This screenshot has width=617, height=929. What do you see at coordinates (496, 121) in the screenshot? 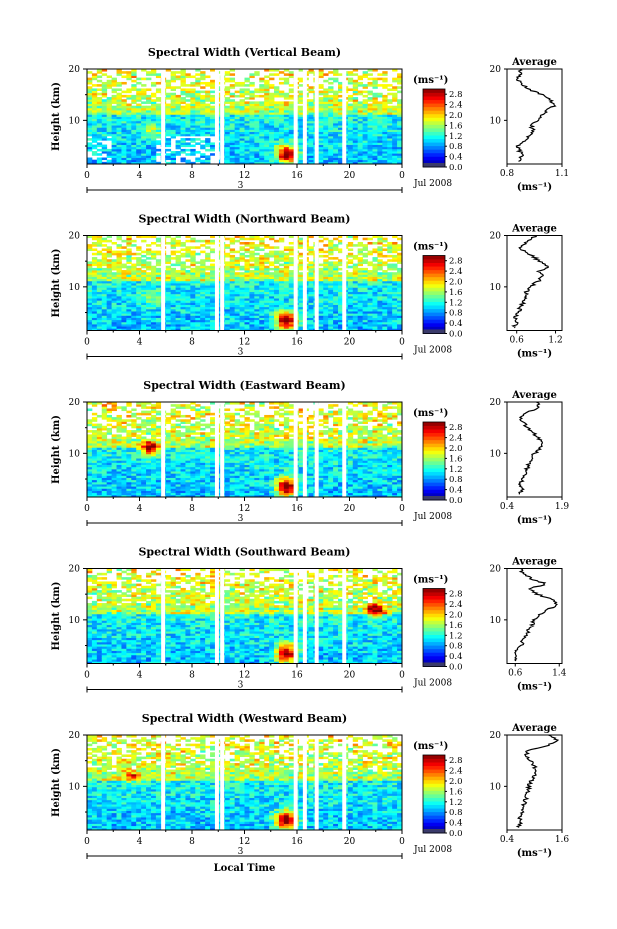
I see `average-y-tick-label: 10` at bounding box center [496, 121].